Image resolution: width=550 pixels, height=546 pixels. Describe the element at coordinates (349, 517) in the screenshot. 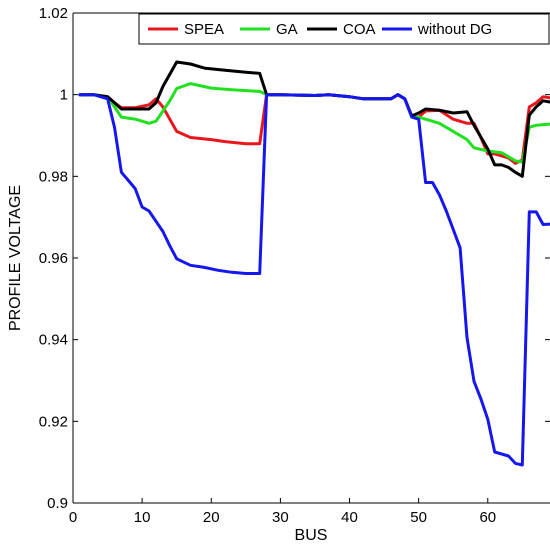

I see `x-tick-label: 40` at that location.